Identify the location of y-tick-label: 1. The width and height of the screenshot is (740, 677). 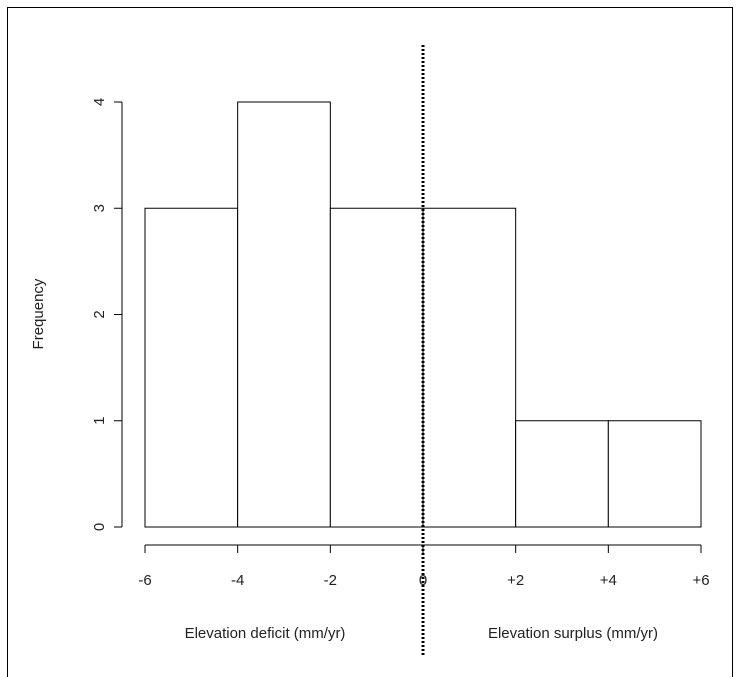
(99, 421).